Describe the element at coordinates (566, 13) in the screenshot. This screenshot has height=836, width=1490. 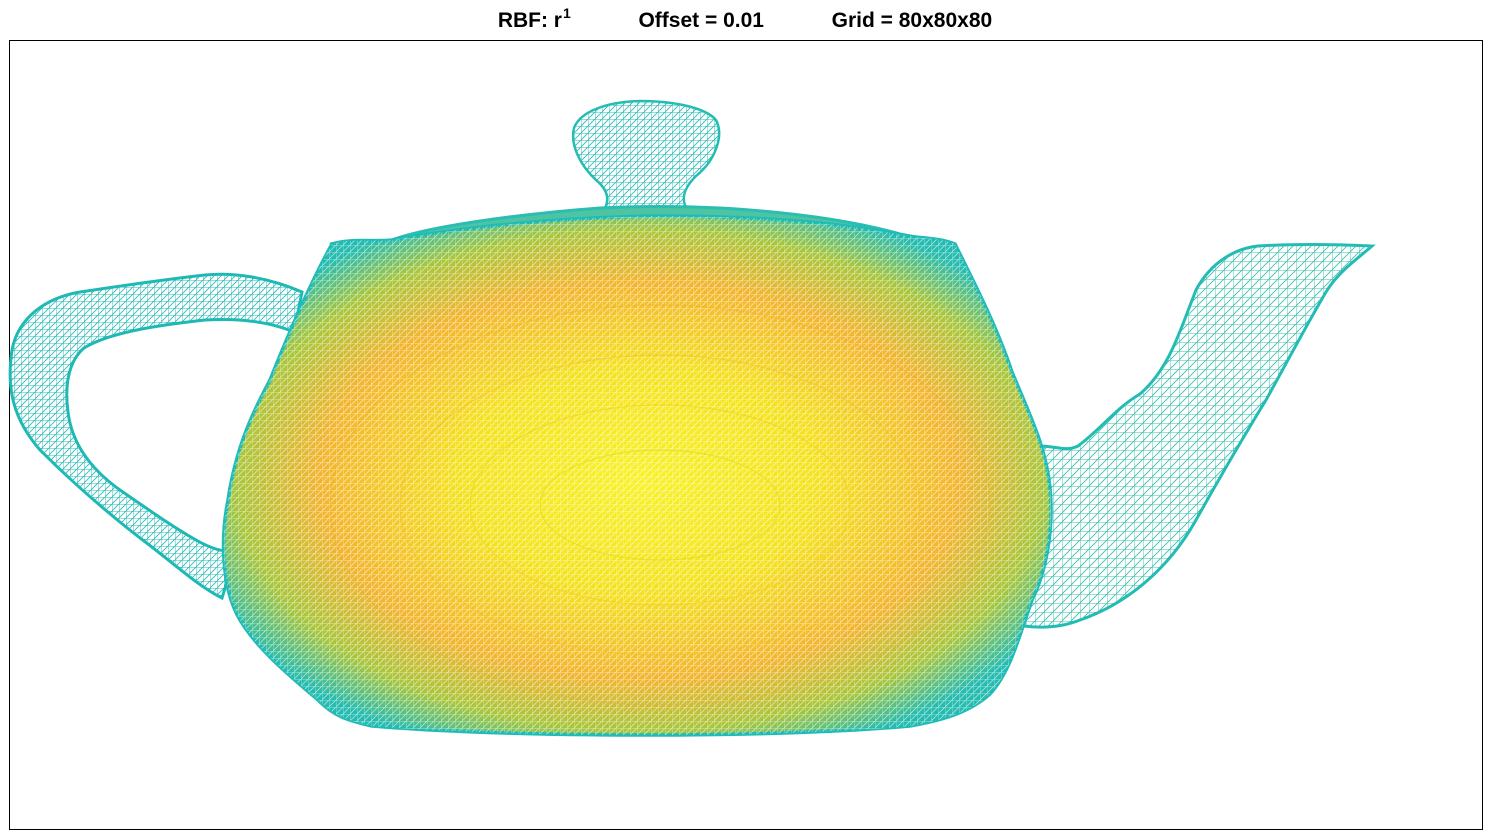
I see `rbf-exponent: 1` at that location.